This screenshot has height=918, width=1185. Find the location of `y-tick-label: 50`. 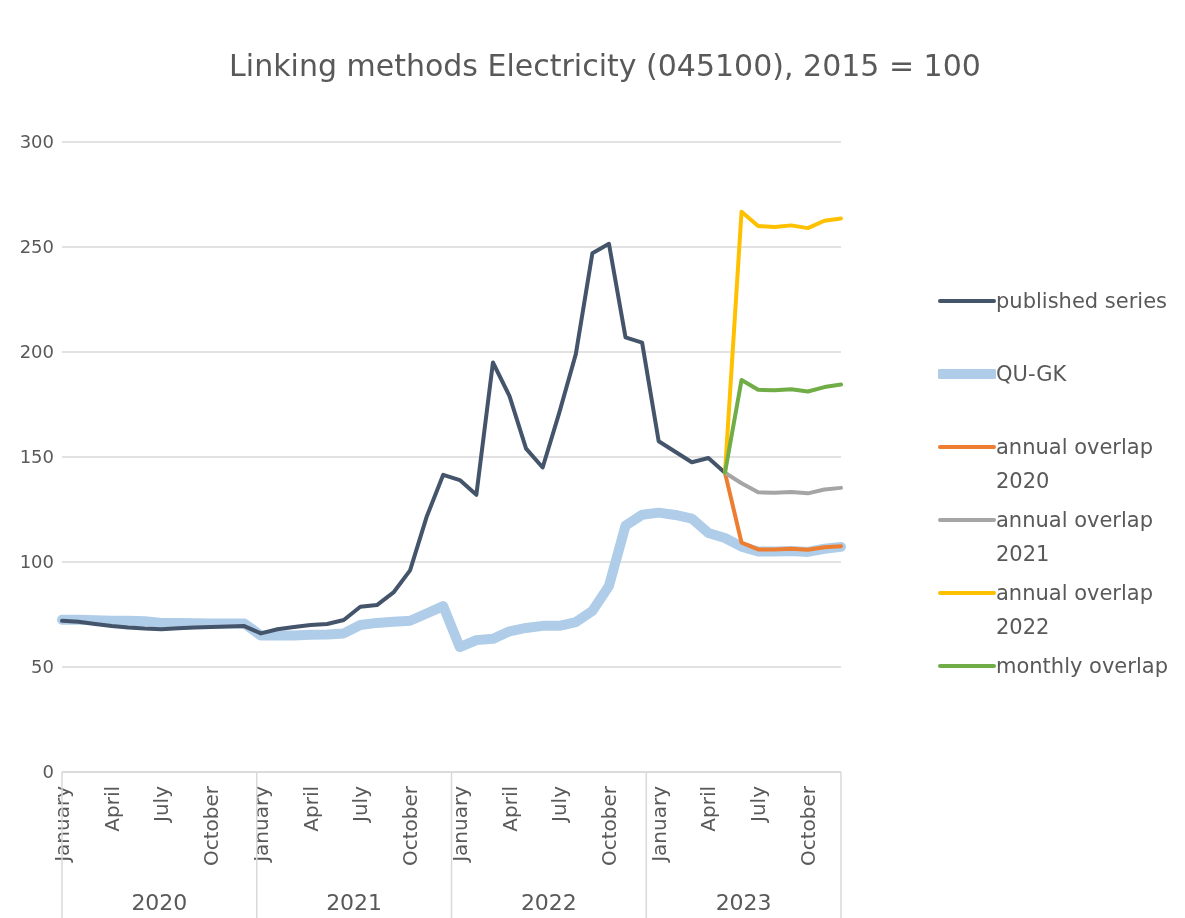

y-tick-label: 50 is located at coordinates (42, 667).